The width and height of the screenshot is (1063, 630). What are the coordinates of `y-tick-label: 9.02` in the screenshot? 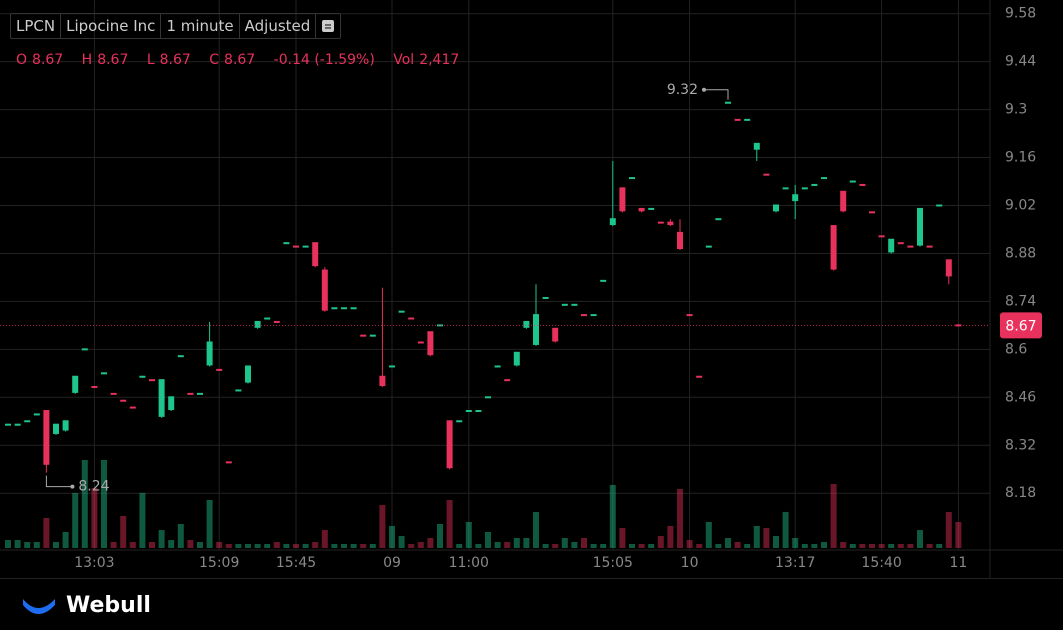 It's located at (1020, 206).